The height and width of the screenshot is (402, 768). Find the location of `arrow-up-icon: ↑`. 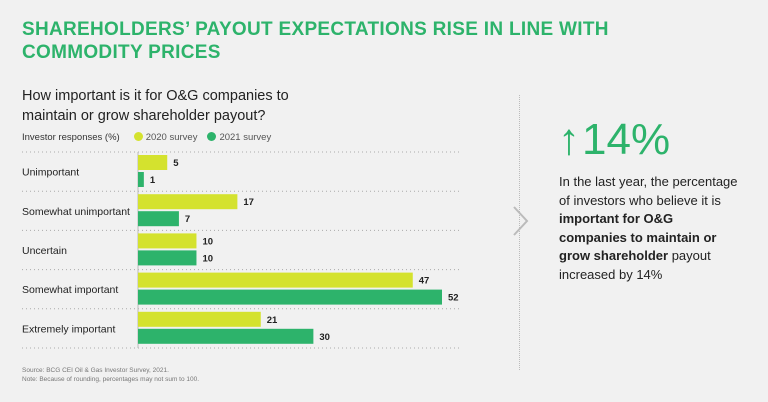

arrow-up-icon: ↑ is located at coordinates (569, 139).